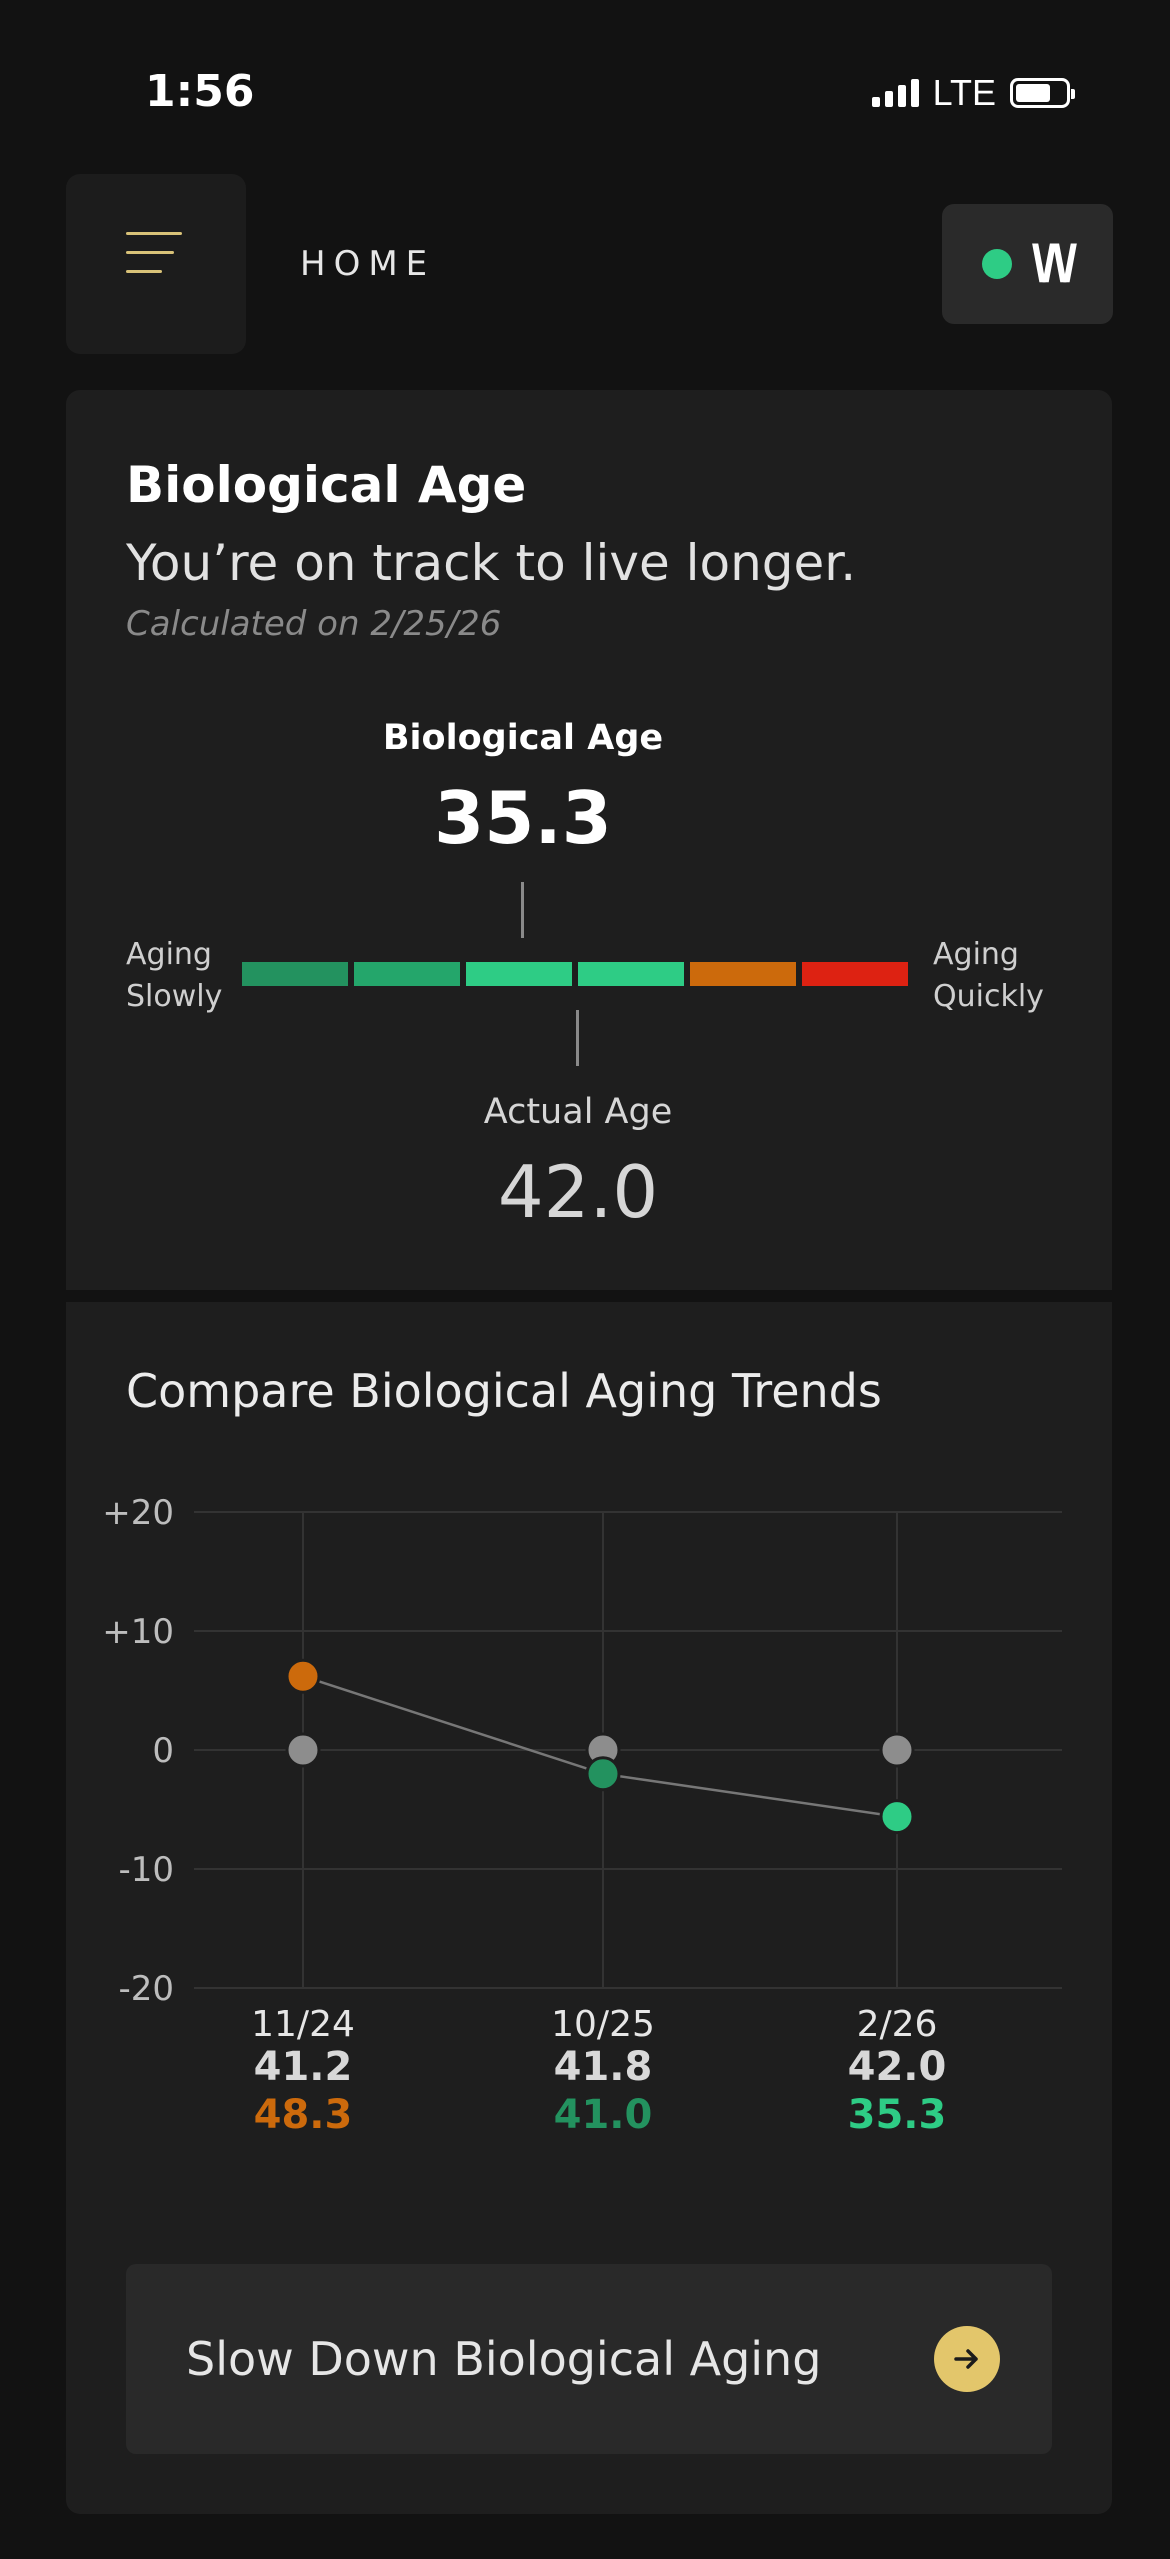 This screenshot has width=1170, height=2559. I want to click on aging-slowly-label: Aging Slowly, so click(174, 975).